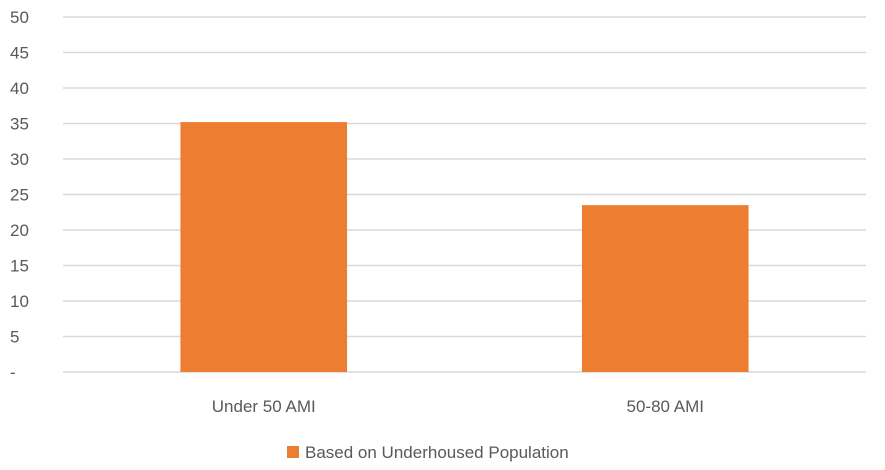 The image size is (885, 470). Describe the element at coordinates (14, 337) in the screenshot. I see `y-tick-label: 5` at that location.